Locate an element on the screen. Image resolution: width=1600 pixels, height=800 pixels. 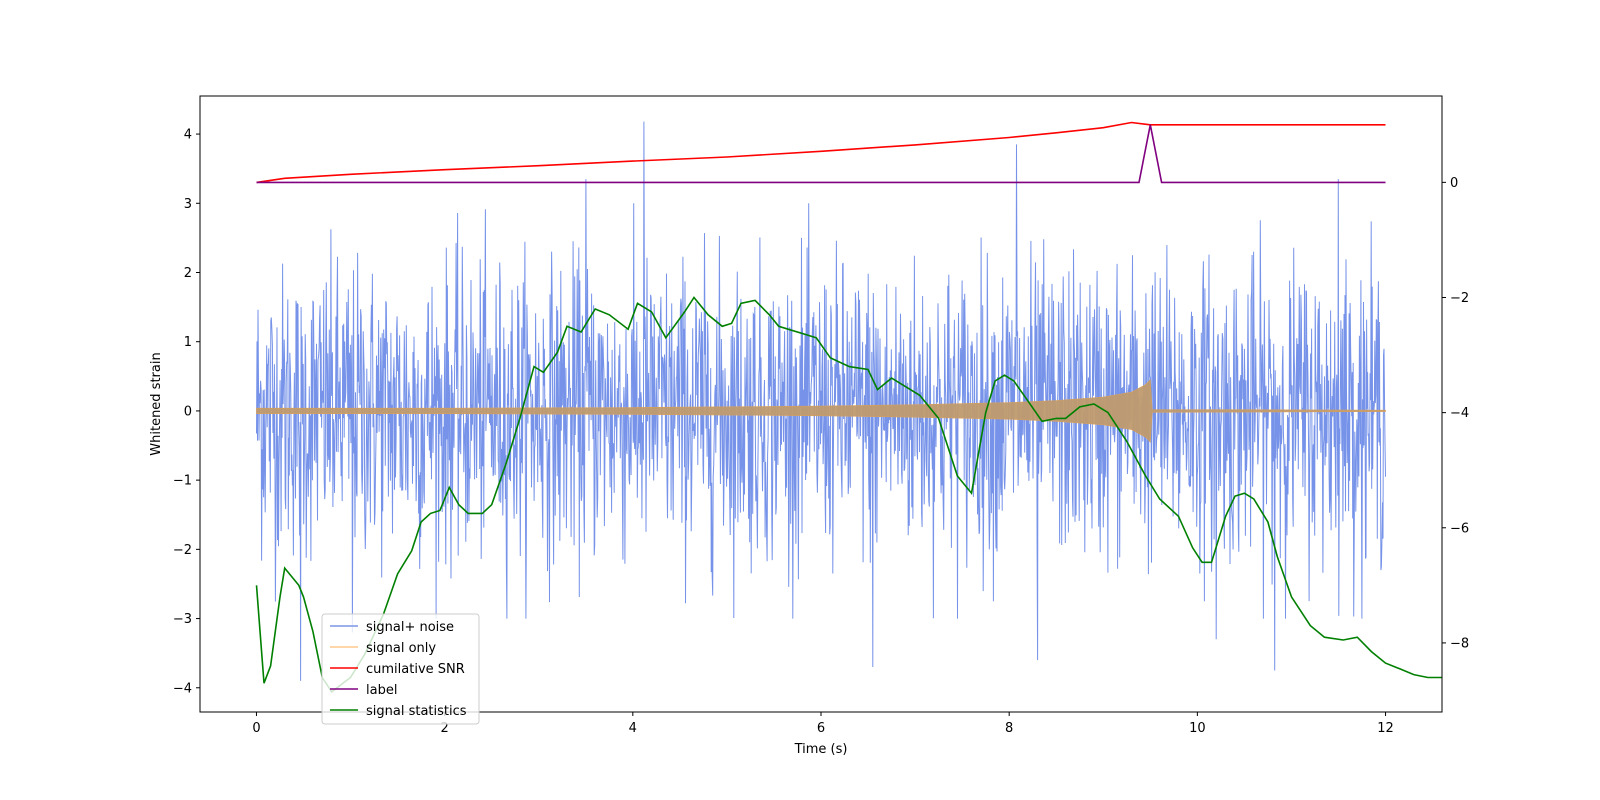
y2-tick-label: −2 is located at coordinates (1459, 298).